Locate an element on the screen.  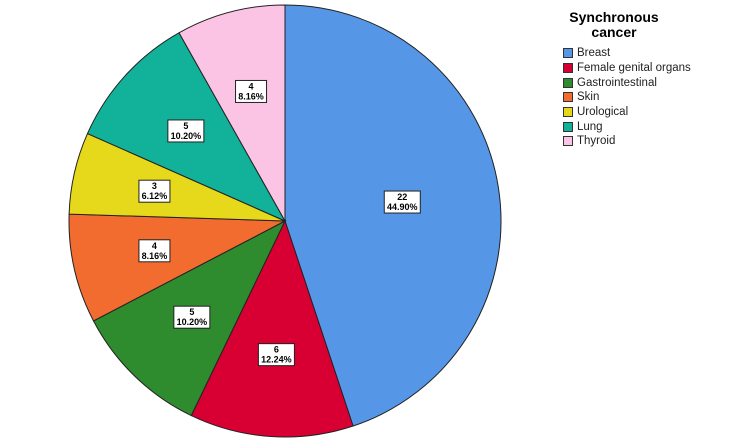
data-label-count: 6 is located at coordinates (276, 350).